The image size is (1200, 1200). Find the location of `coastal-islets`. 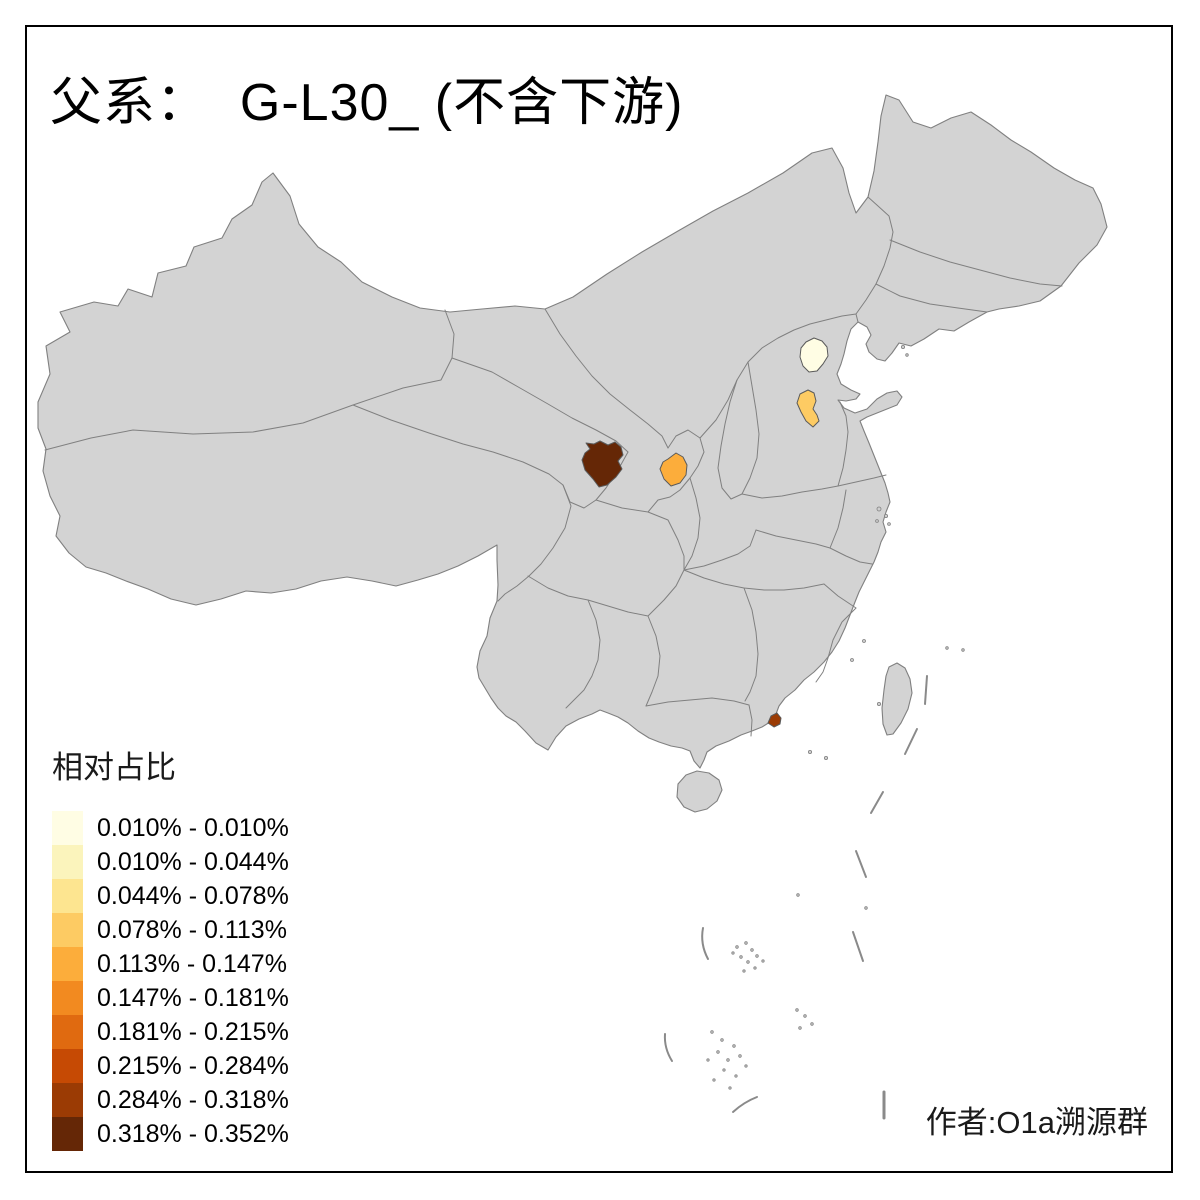

coastal-islets is located at coordinates (880, 627).